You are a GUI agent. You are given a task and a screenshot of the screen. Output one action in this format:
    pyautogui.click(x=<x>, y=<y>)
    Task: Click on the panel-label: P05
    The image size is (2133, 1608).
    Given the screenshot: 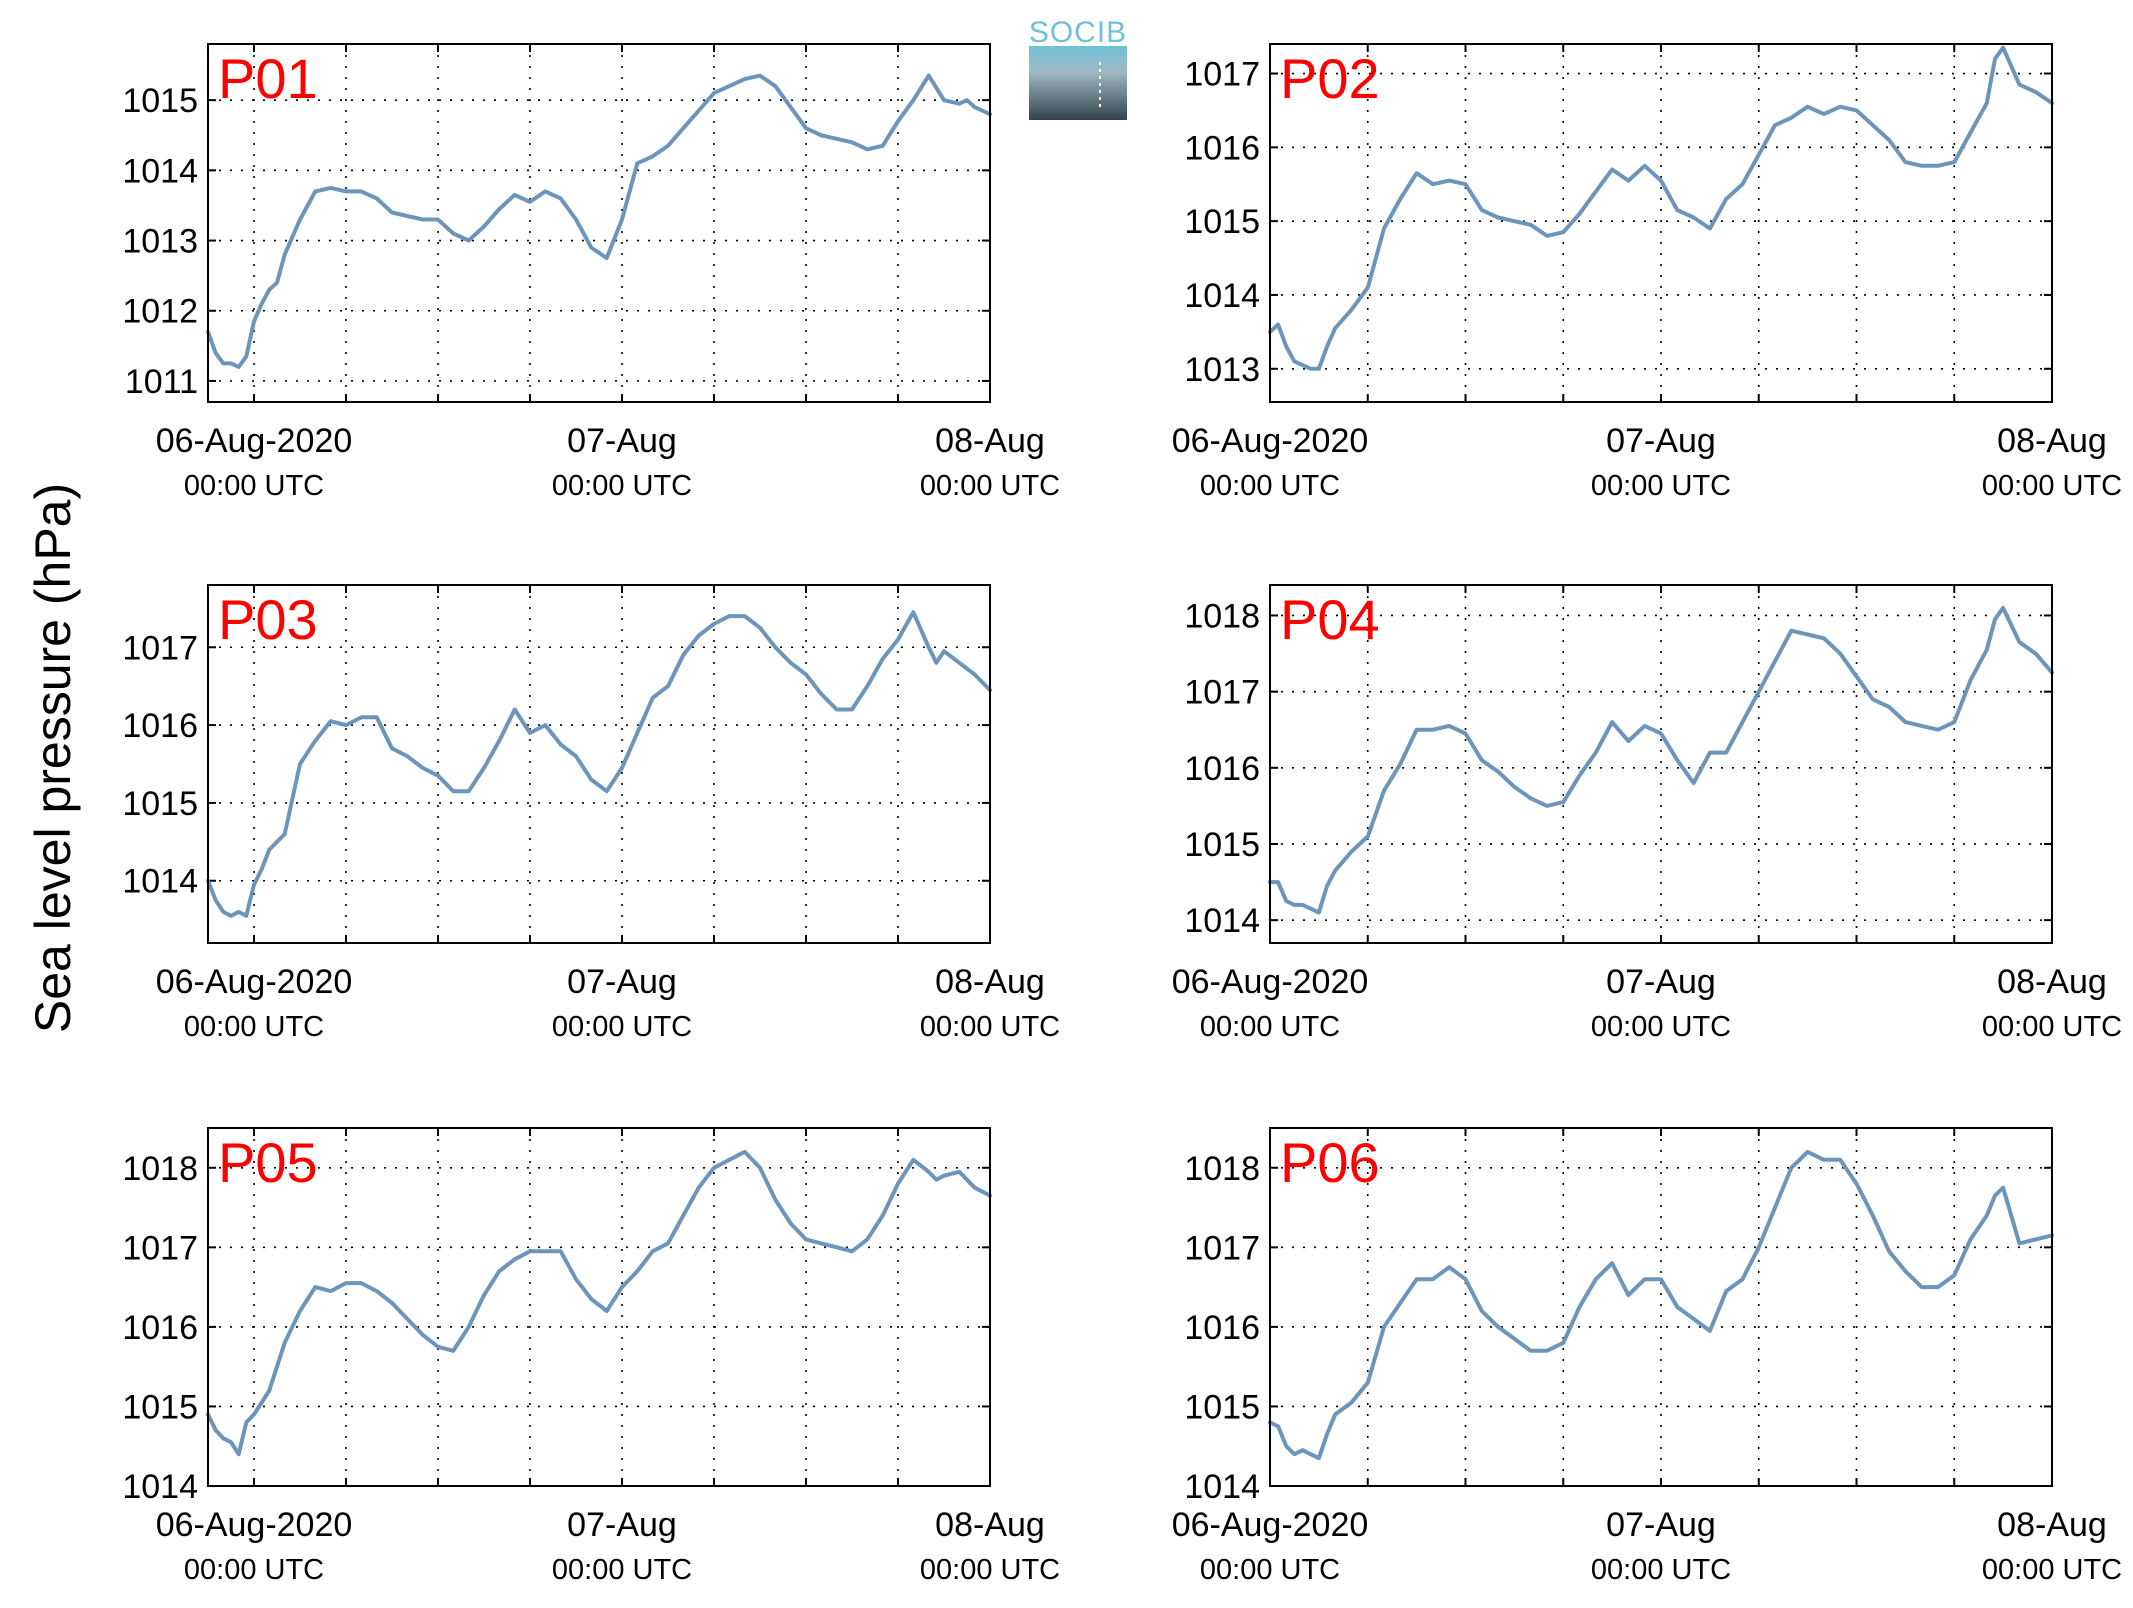 What is the action you would take?
    pyautogui.click(x=268, y=1162)
    